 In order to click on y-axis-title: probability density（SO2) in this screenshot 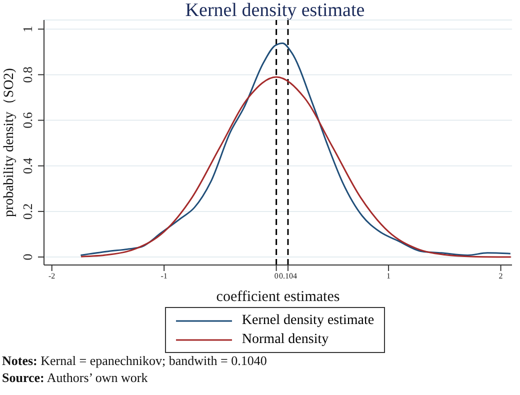, I will do `click(9, 142)`.